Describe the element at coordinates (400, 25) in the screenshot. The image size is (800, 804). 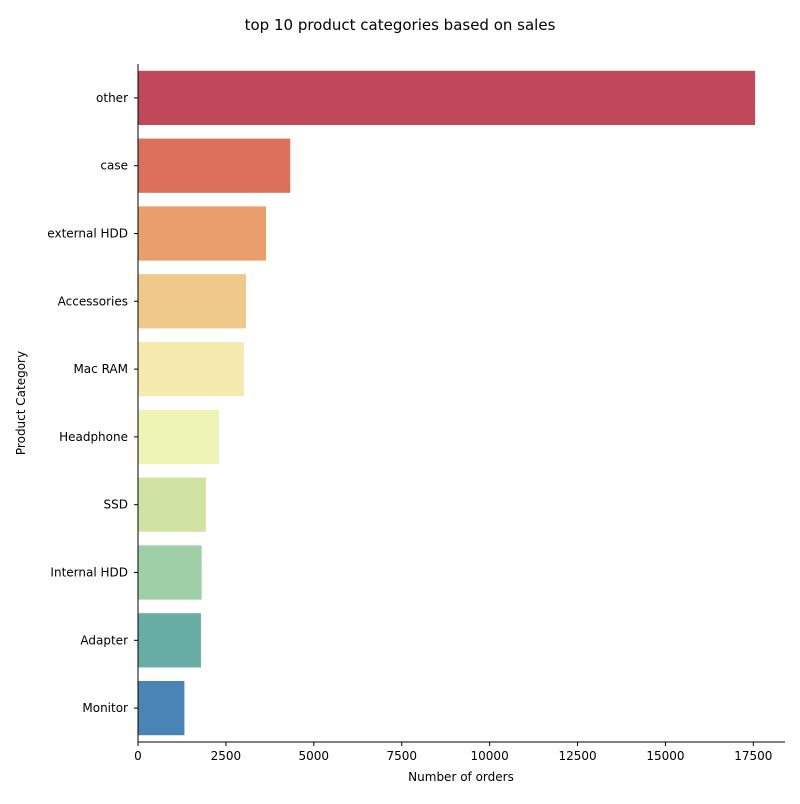
I see `chart-title: top 10 product categories based on sales` at that location.